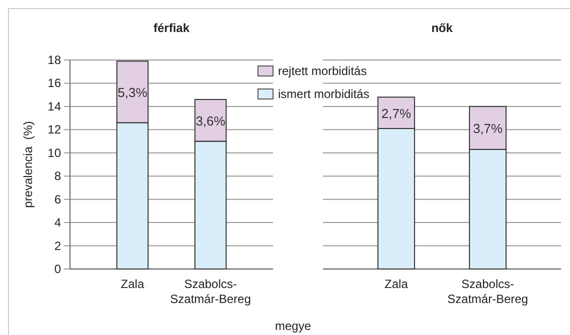 This screenshot has width=570, height=335. I want to click on y-tick-label: 10, so click(55, 153).